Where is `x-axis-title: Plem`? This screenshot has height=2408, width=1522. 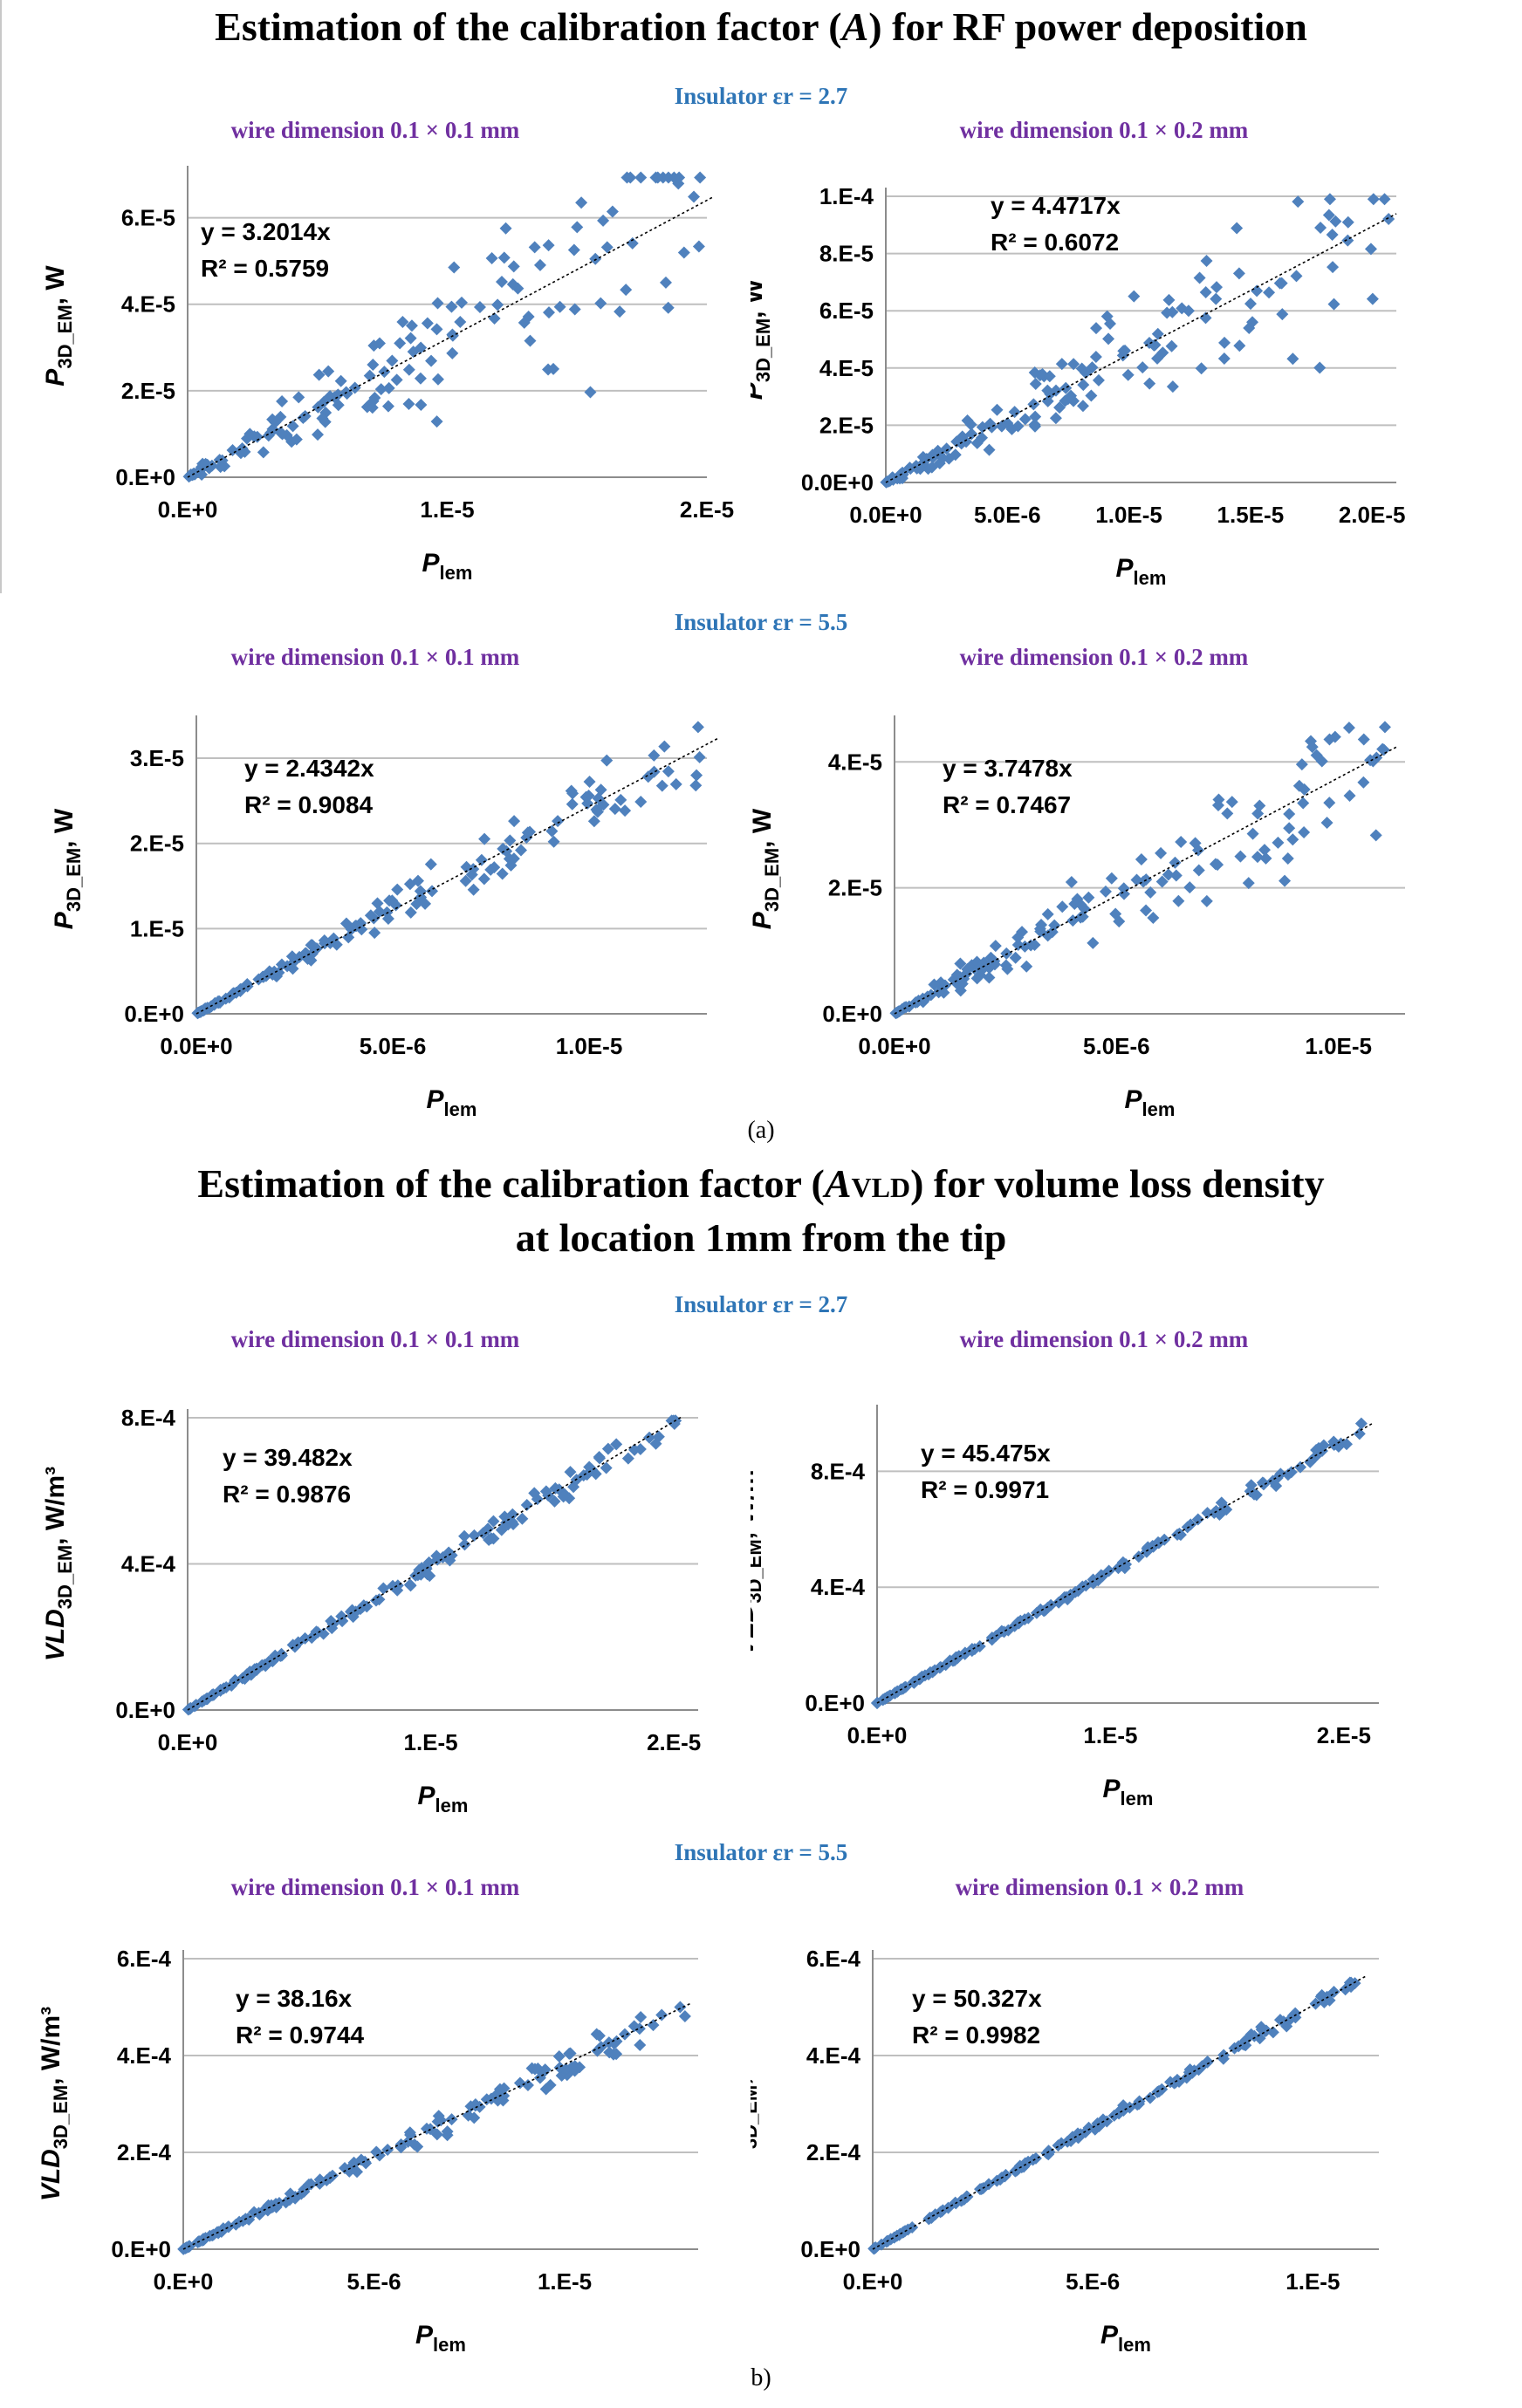
x-axis-title: Plem is located at coordinates (1125, 2338).